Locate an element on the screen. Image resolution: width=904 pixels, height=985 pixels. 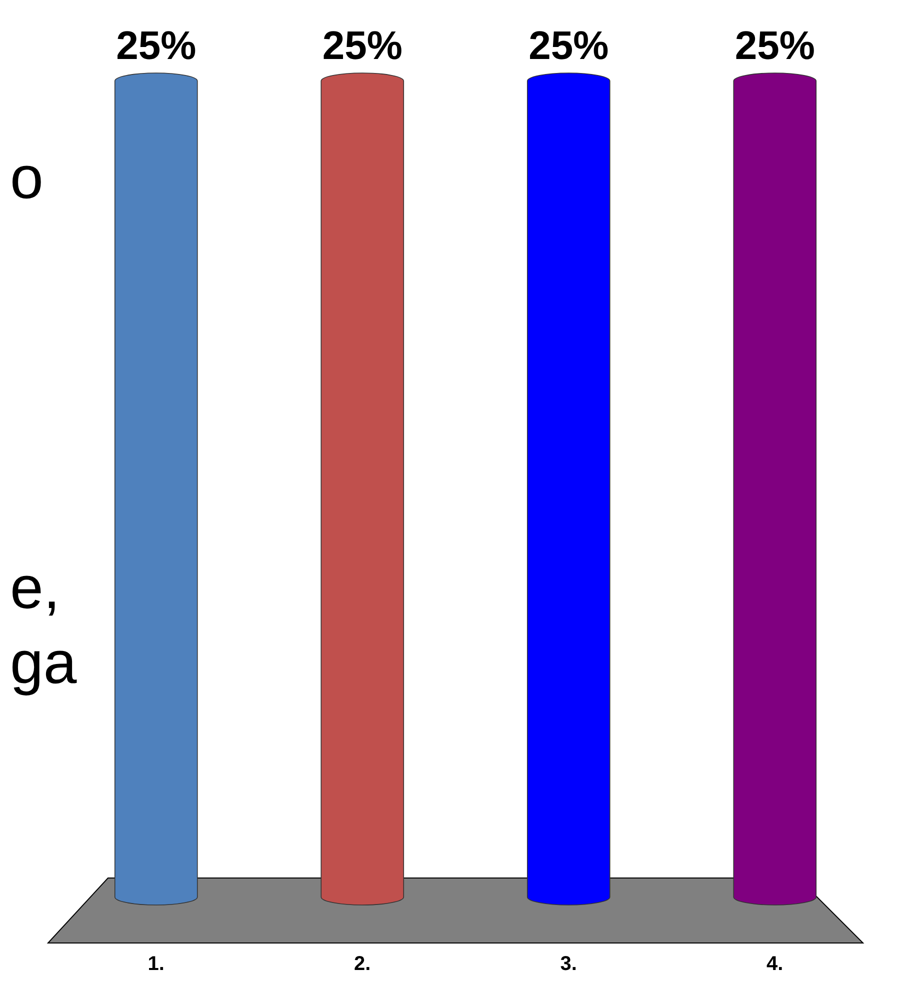
annotation: ga is located at coordinates (44, 662).